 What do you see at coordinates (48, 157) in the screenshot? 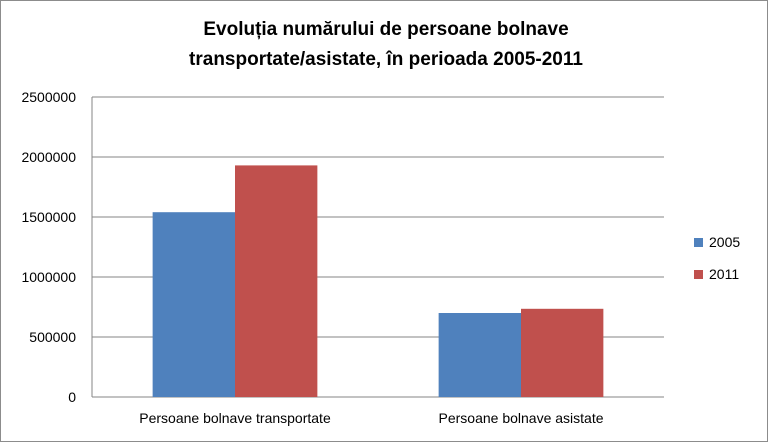
I see `y-tick-label: 2000000` at bounding box center [48, 157].